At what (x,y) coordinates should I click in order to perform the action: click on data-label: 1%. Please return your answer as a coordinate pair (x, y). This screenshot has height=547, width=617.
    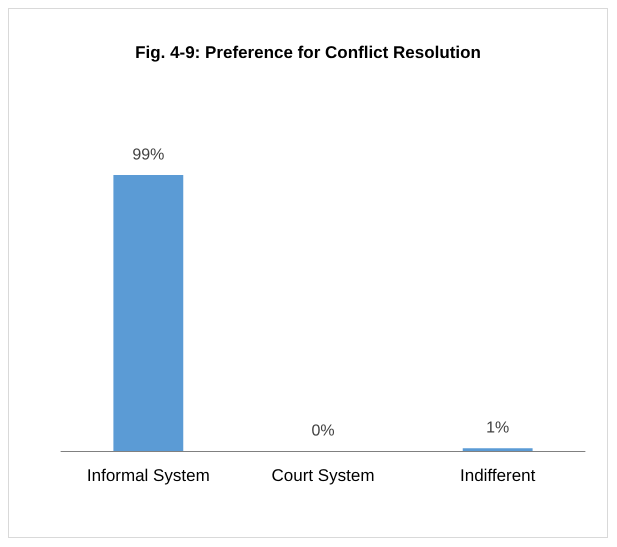
    Looking at the image, I should click on (498, 428).